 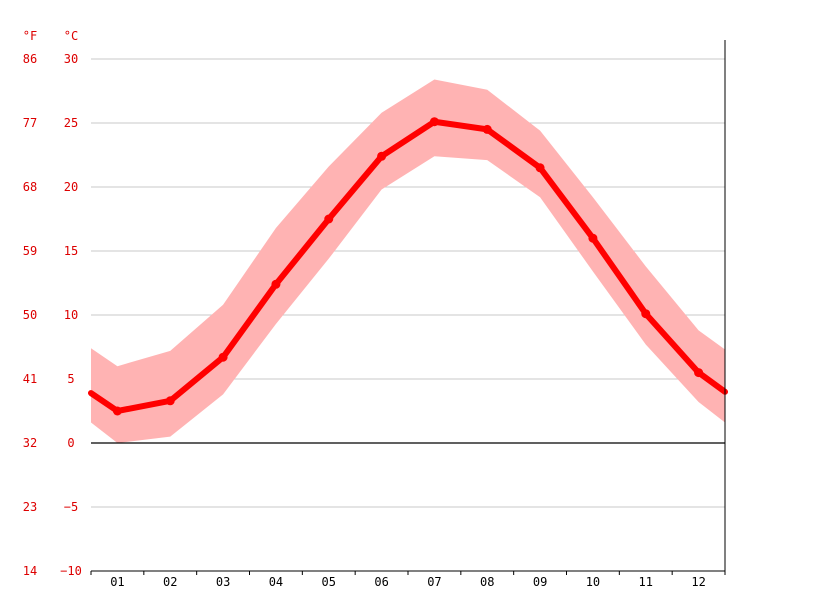 What do you see at coordinates (70, 443) in the screenshot?
I see `y-tick-label-celsius: 0` at bounding box center [70, 443].